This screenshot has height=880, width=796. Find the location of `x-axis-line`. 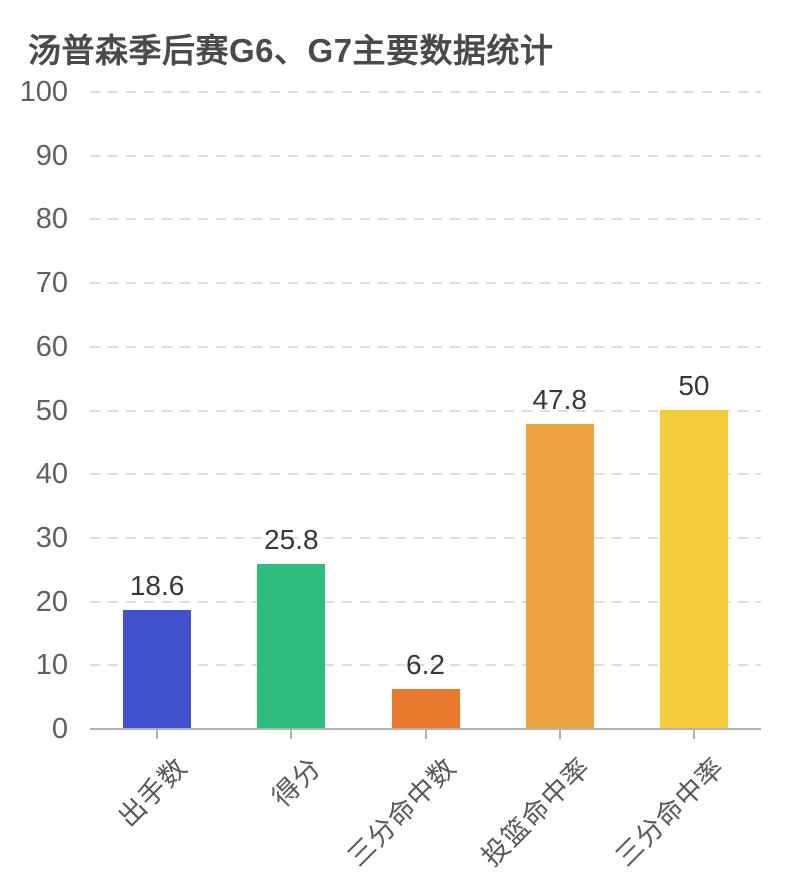

x-axis-line is located at coordinates (425, 729).